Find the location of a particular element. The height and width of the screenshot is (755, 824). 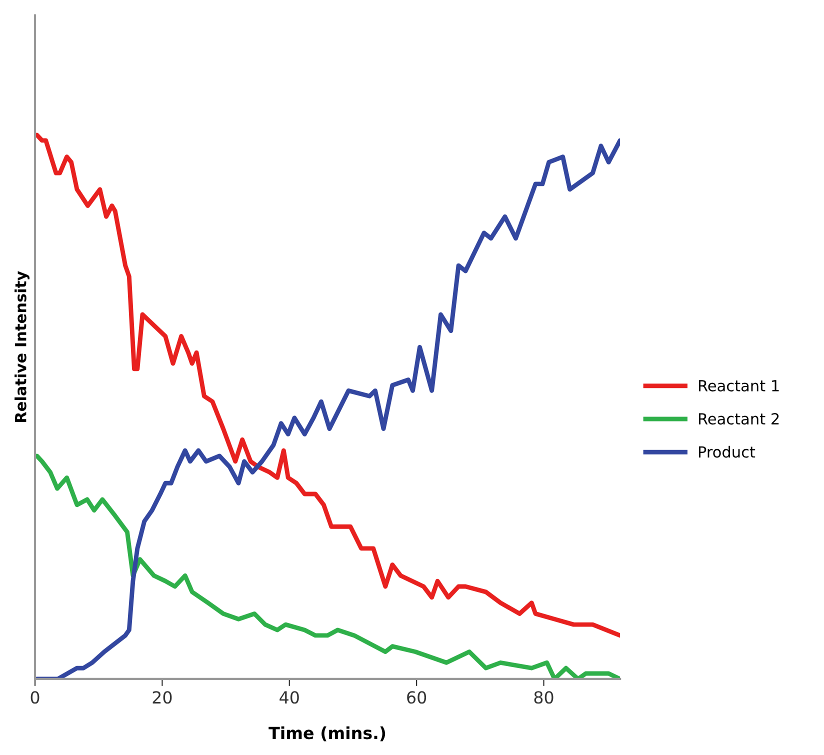

x-tick-label: 0 is located at coordinates (35, 697).